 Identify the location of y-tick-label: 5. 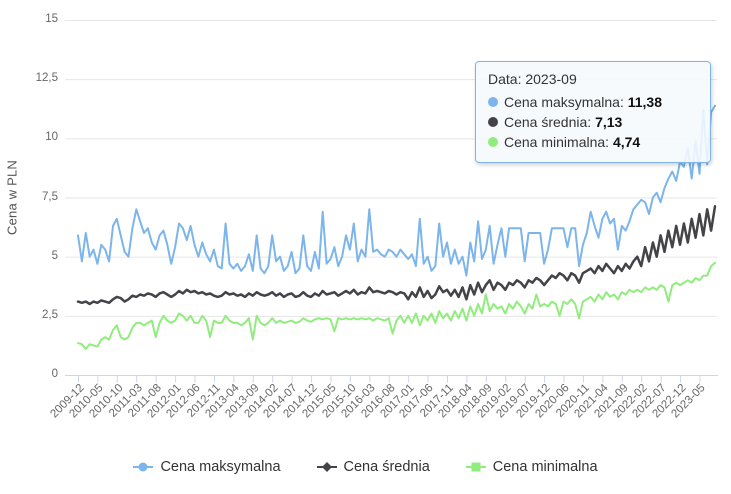
(54, 255).